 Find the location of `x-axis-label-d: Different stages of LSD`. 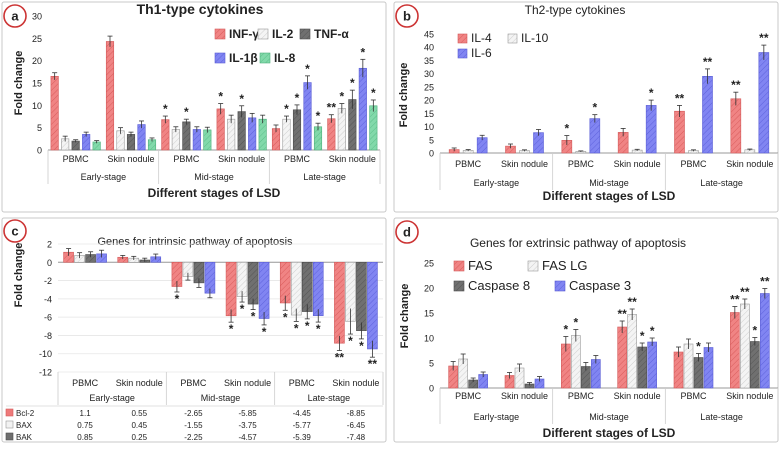

x-axis-label-d: Different stages of LSD is located at coordinates (609, 433).